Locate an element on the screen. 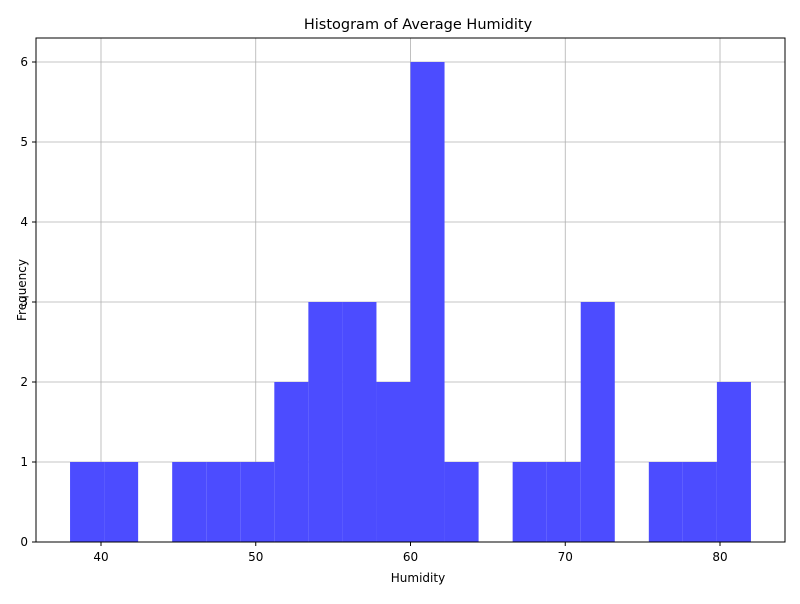 The width and height of the screenshot is (800, 604). x-tick-label-3: 70 is located at coordinates (565, 557).